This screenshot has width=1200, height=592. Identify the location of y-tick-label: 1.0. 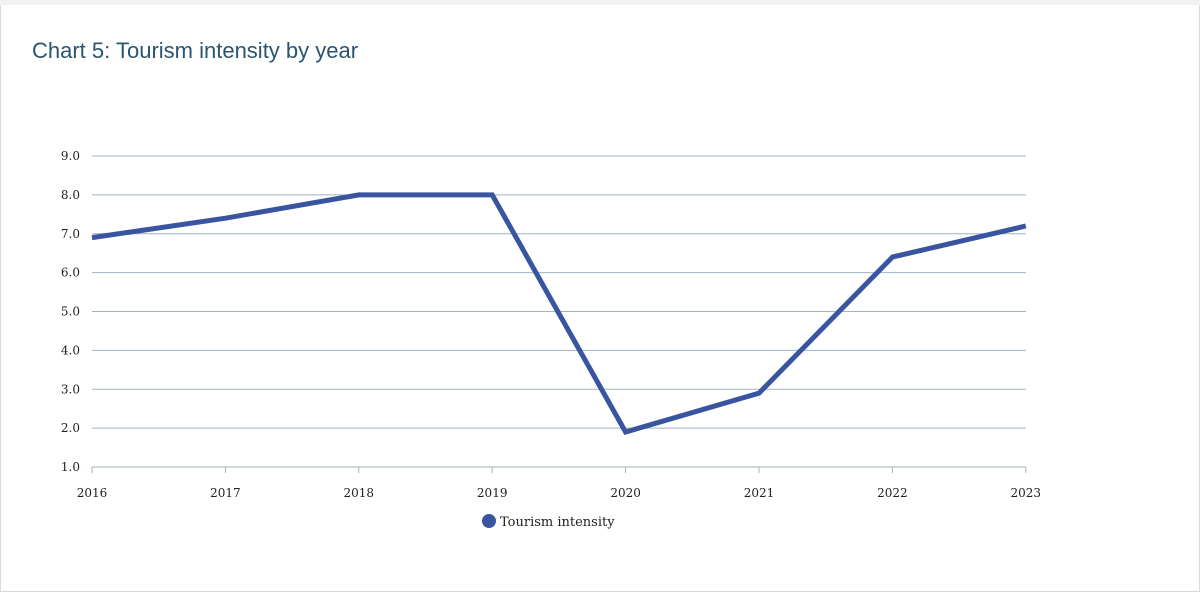
(70, 467).